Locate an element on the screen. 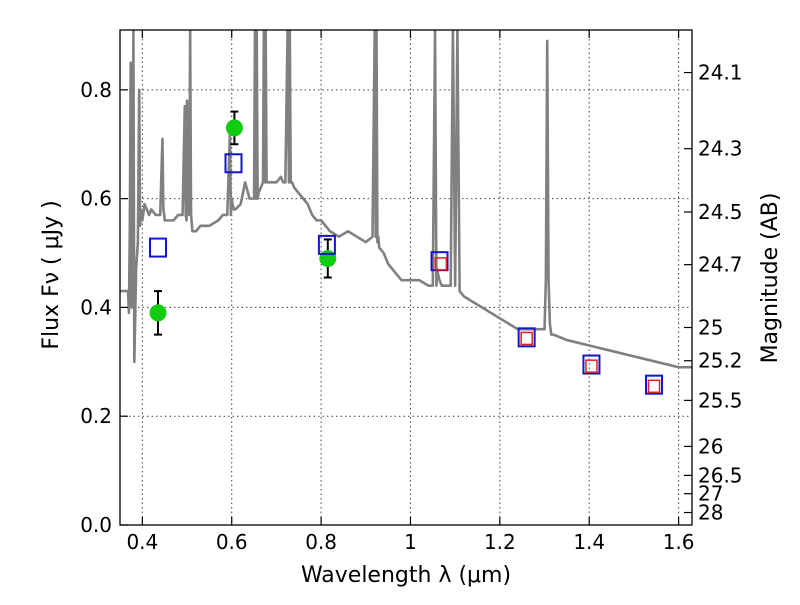 The image size is (800, 605). y-tick-label: 0.2 is located at coordinates (96, 416).